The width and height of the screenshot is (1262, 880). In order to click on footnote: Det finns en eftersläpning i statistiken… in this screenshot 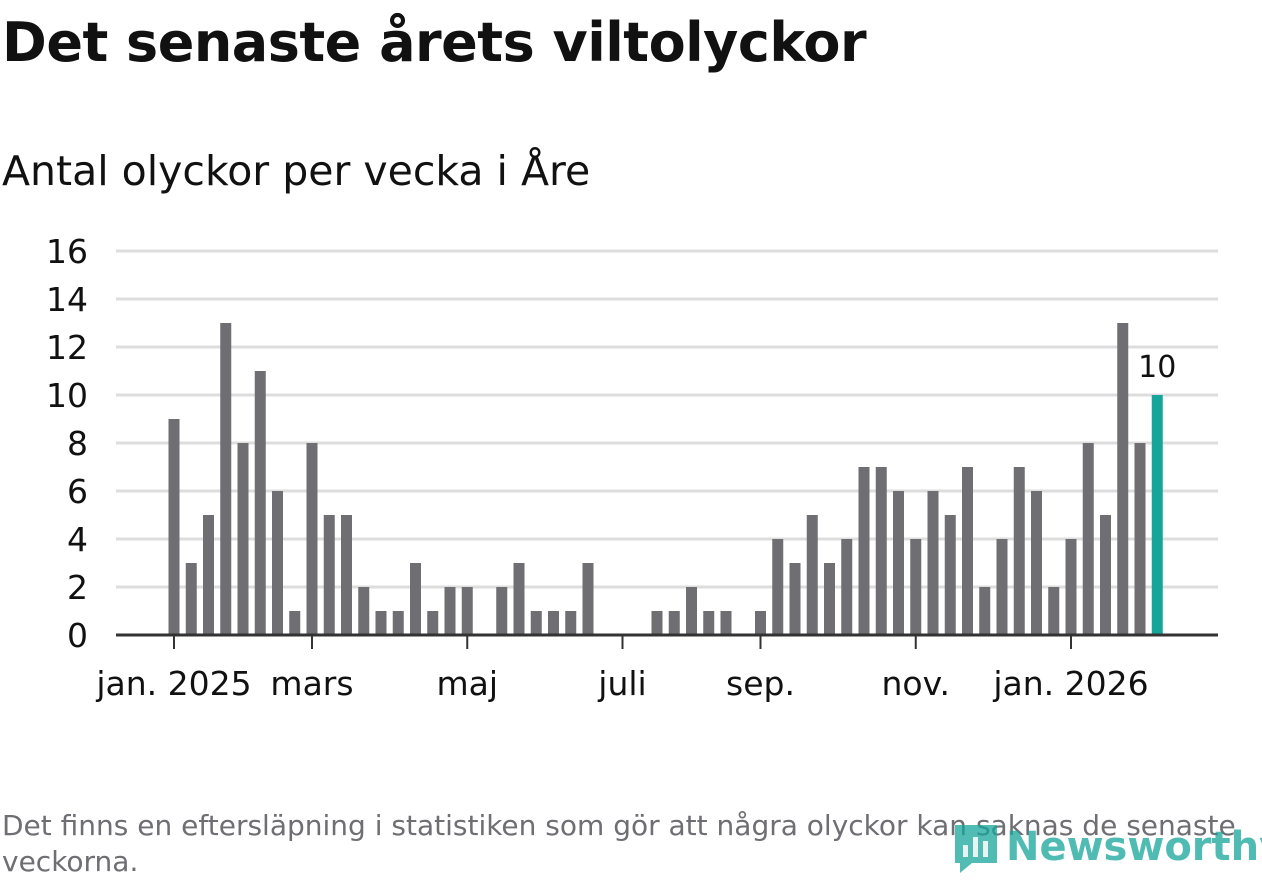, I will do `click(619, 843)`.